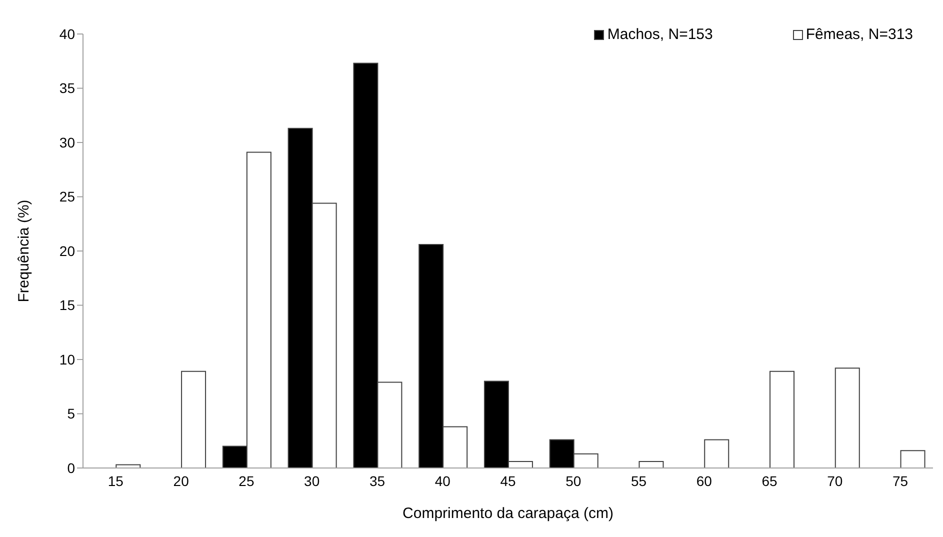  I want to click on y-tick-label: 25, so click(67, 196).